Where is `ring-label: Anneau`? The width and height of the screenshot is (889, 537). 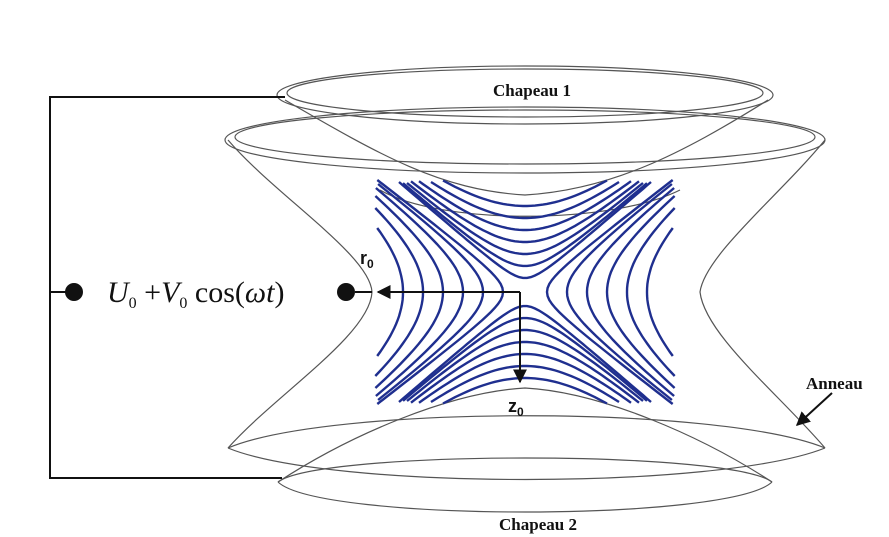 ring-label: Anneau is located at coordinates (834, 383).